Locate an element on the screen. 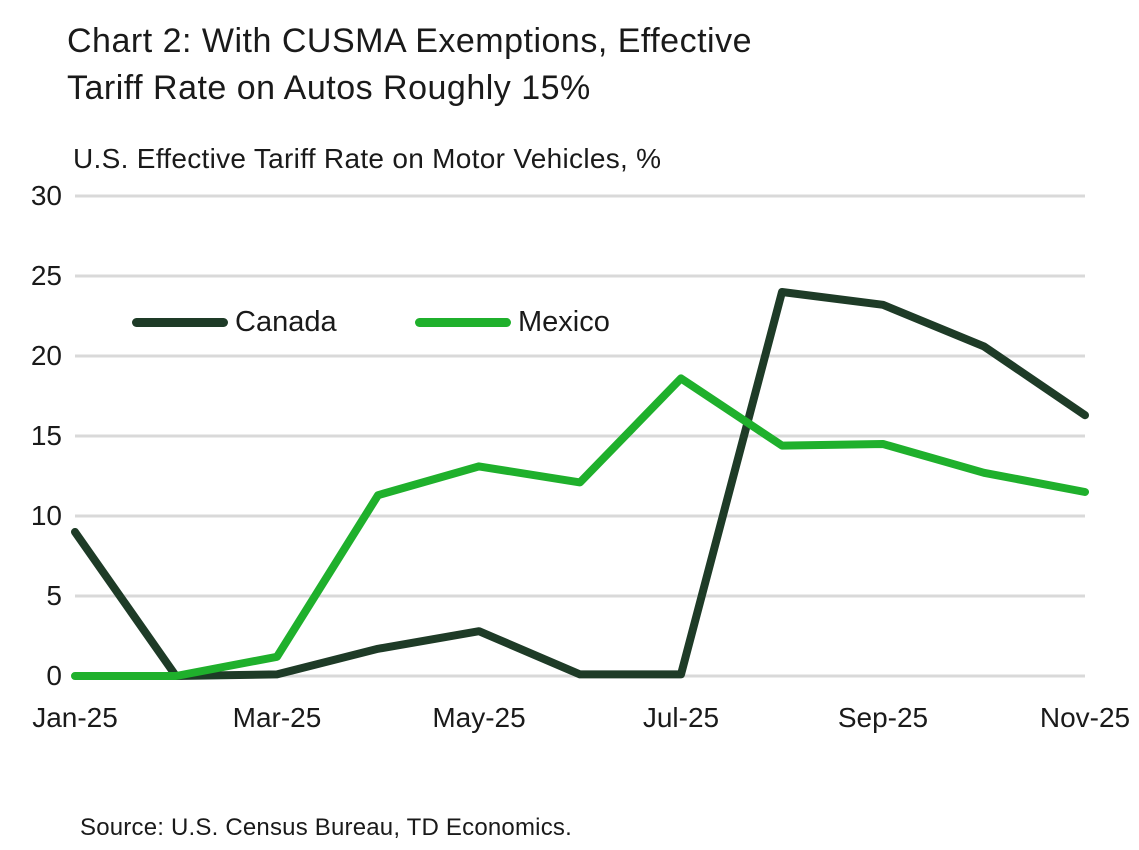 This screenshot has width=1139, height=850. y-tick-label: 10 is located at coordinates (46, 515).